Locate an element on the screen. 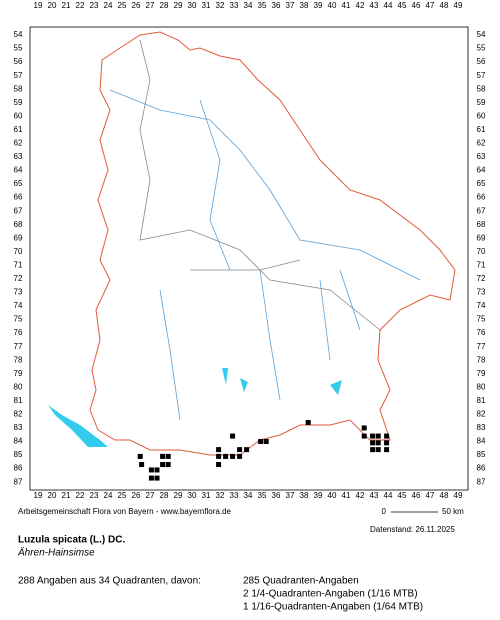  row-label: 72 is located at coordinates (481, 278).